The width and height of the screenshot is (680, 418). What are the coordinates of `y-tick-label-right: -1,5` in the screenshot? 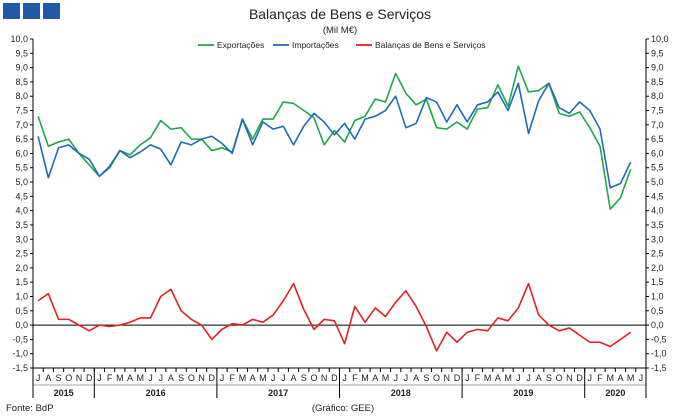 It's located at (659, 368).